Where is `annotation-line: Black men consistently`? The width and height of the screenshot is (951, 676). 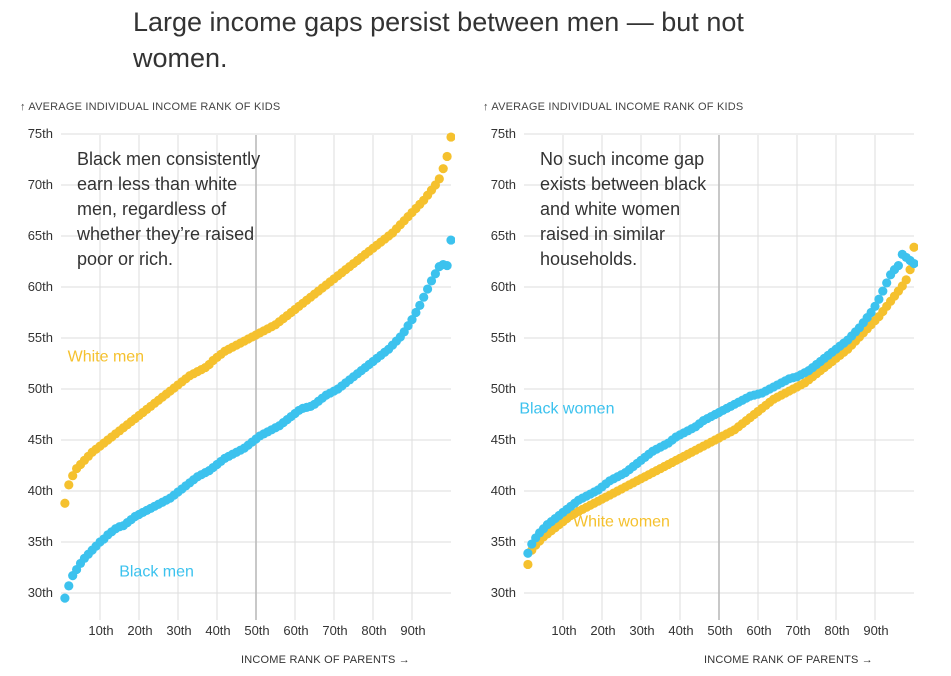 annotation-line: Black men consistently is located at coordinates (168, 159).